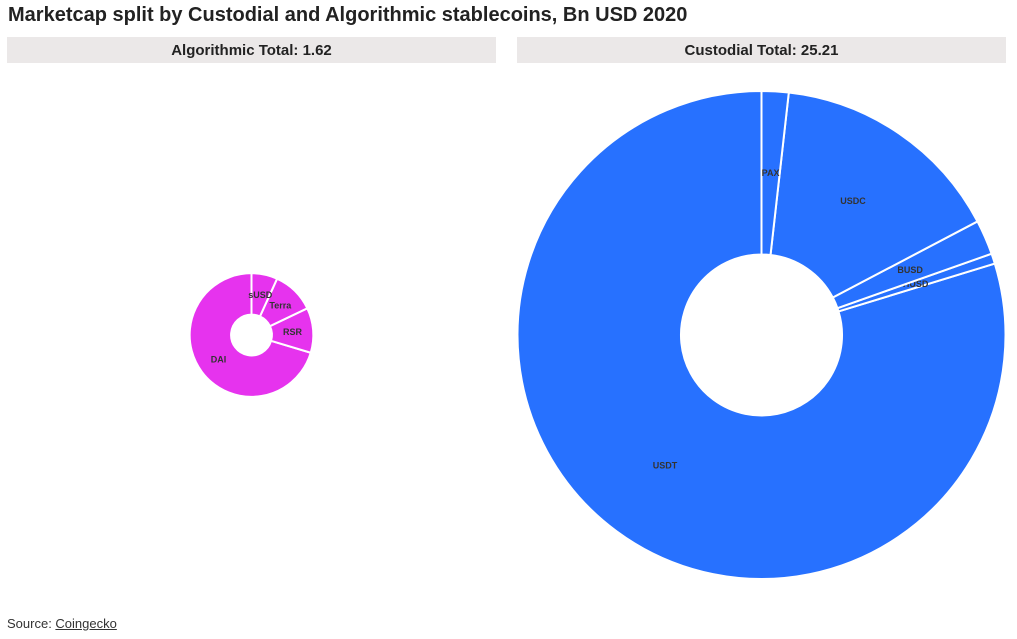 Image resolution: width=1017 pixels, height=639 pixels. I want to click on custodial-panel-header: Custodial Total: 25.21, so click(761, 50).